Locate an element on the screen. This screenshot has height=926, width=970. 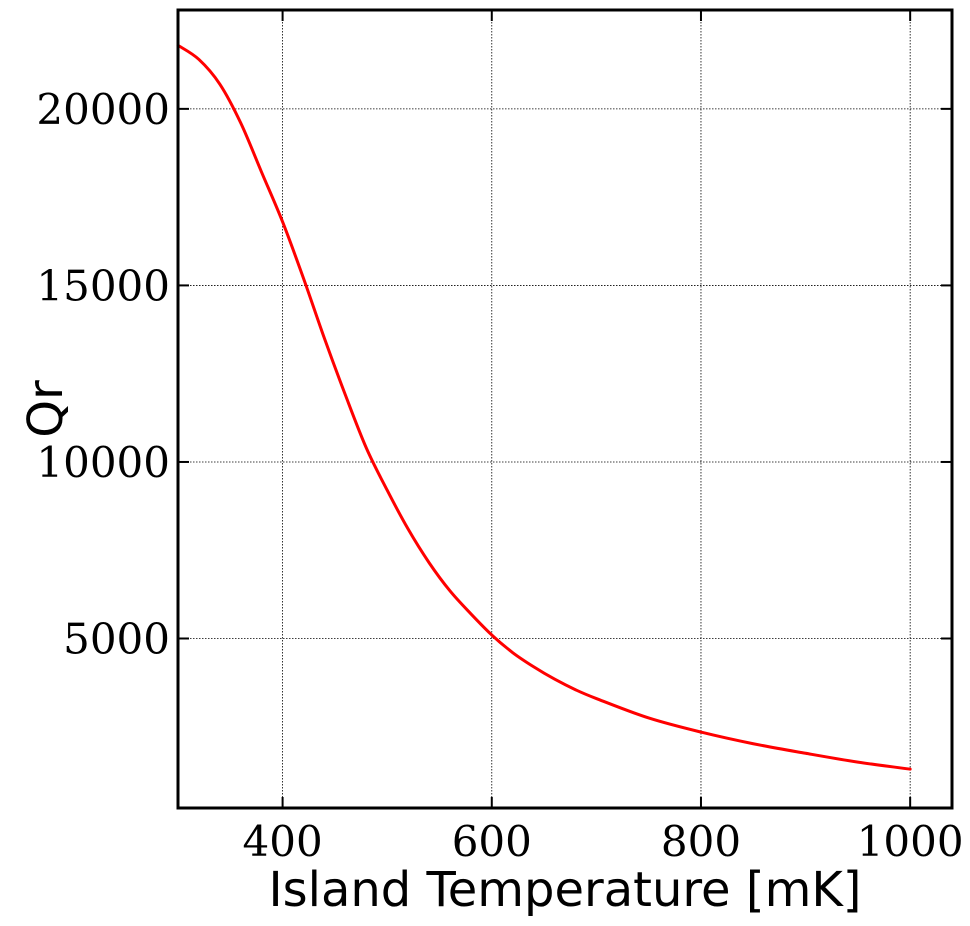
y-tick-label: 5000 is located at coordinates (116, 639).